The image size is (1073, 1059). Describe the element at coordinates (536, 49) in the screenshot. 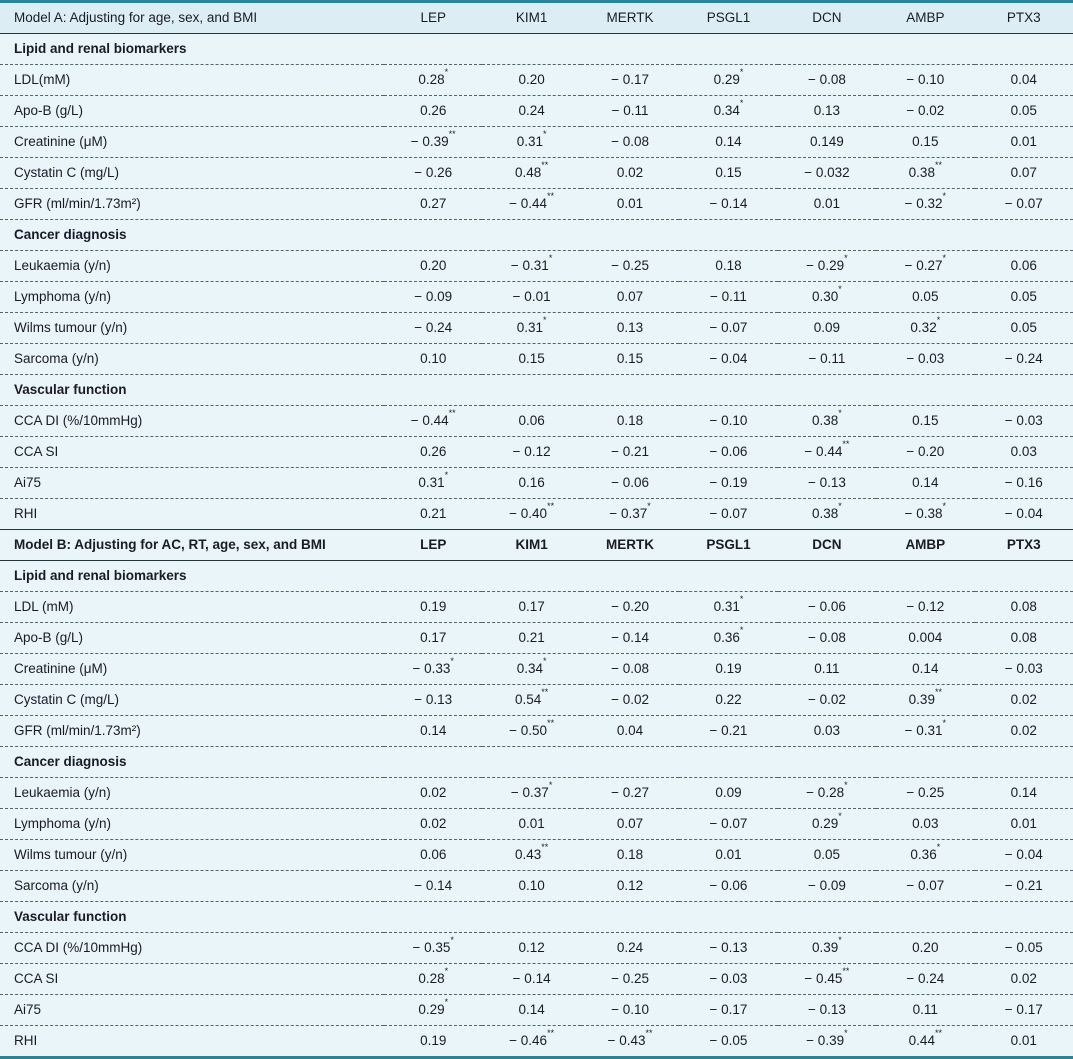

I see `section-row: Lipid and renal biomarkers` at that location.